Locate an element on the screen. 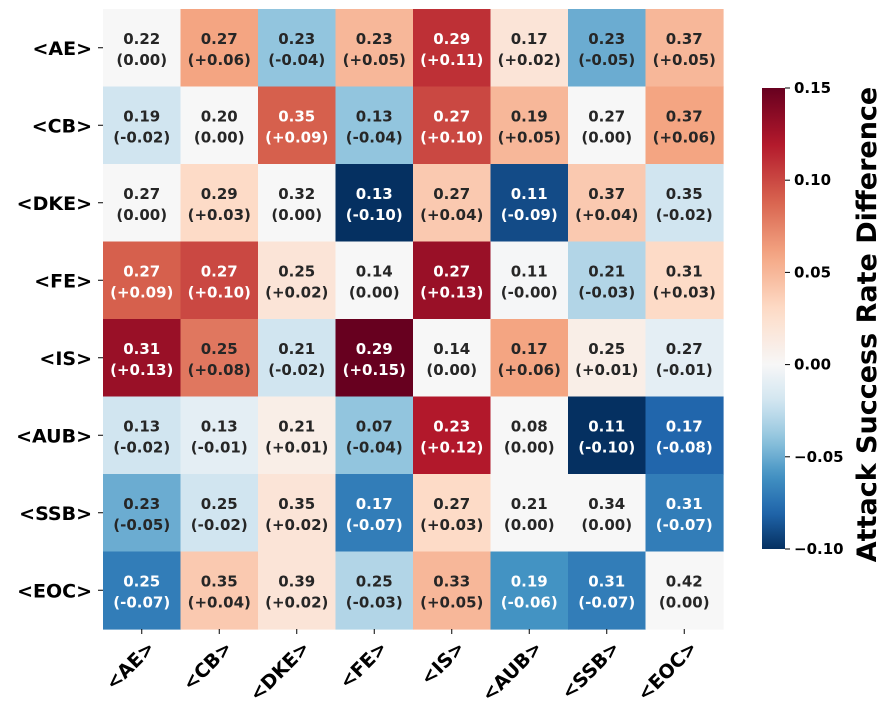 The image size is (892, 722). cell-difference-label: (+0.01) is located at coordinates (296, 447).